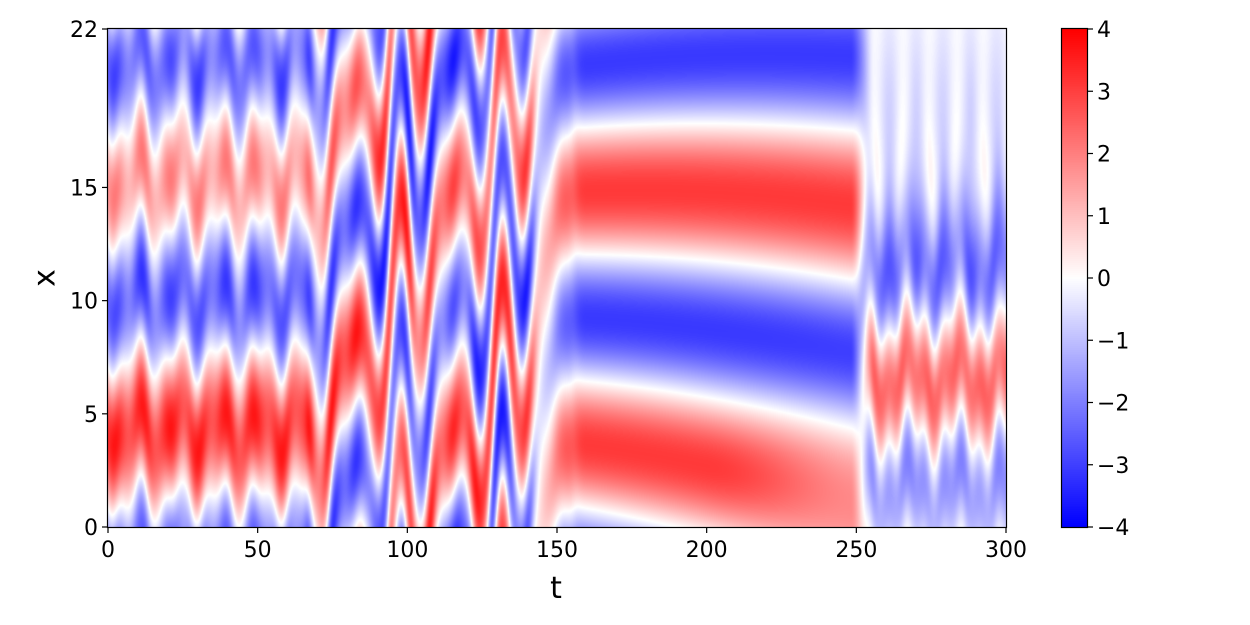 This screenshot has height=625, width=1250. Describe the element at coordinates (556, 588) in the screenshot. I see `x-axis-label: t` at that location.